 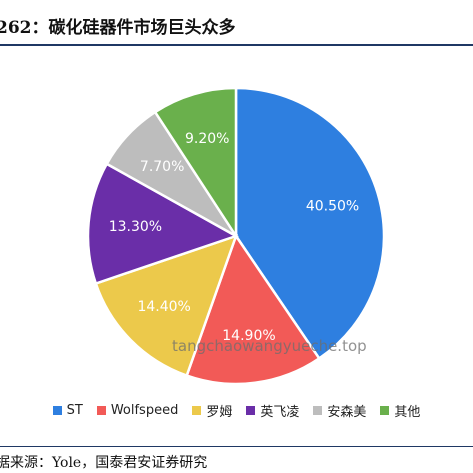 I want to click on slice-label-1: 14.90%, so click(x=248, y=336).